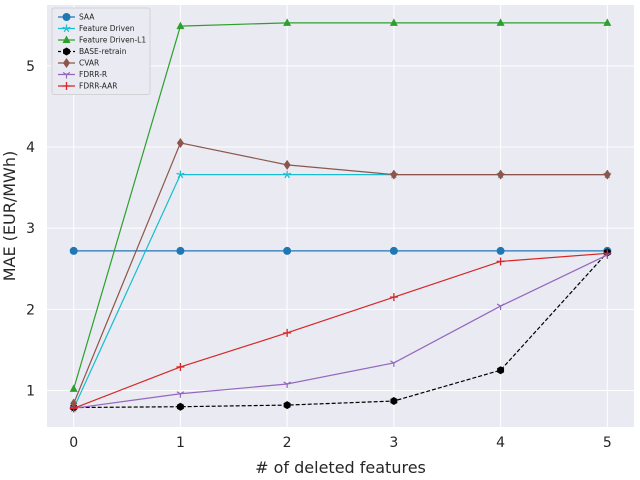 The image size is (640, 480). What do you see at coordinates (93, 74) in the screenshot?
I see `legend-label: FDRR-R` at bounding box center [93, 74].